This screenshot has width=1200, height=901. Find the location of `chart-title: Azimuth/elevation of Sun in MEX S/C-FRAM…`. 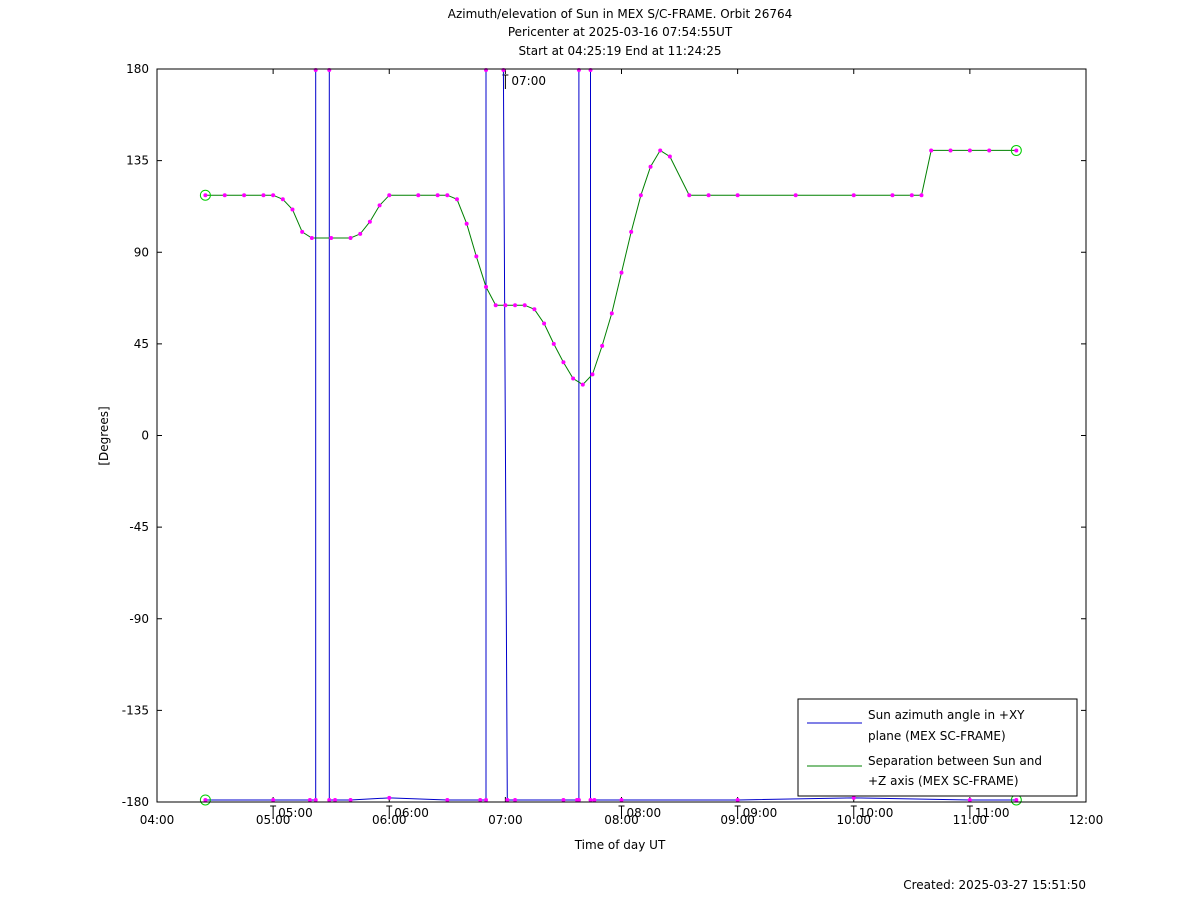

chart-title: Azimuth/elevation of Sun in MEX S/C-FRAM… is located at coordinates (620, 14).